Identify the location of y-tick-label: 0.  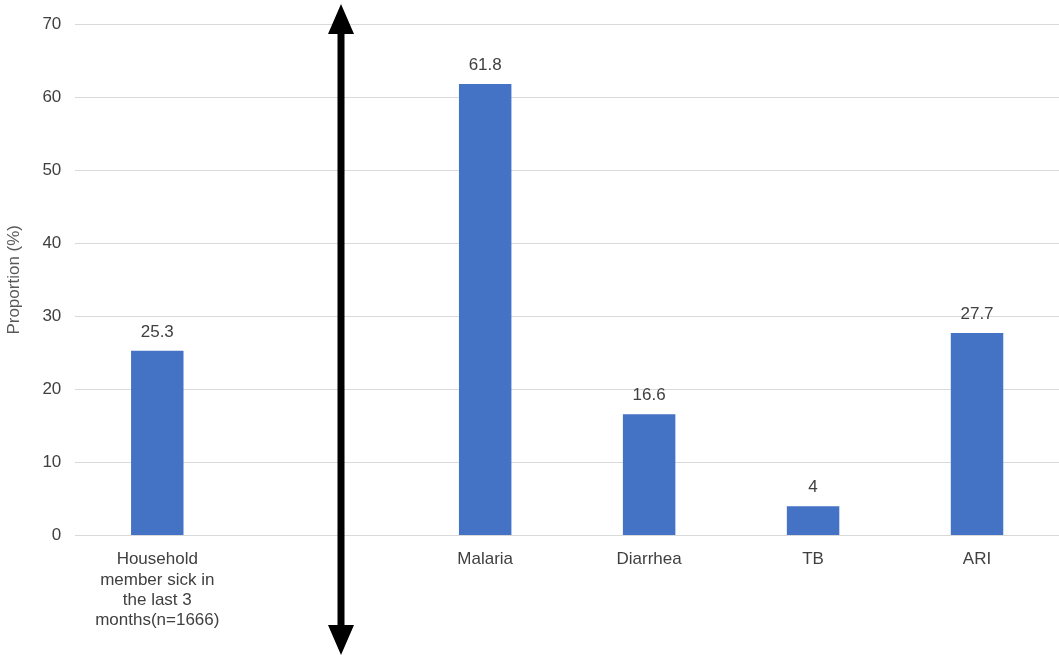
(56, 535).